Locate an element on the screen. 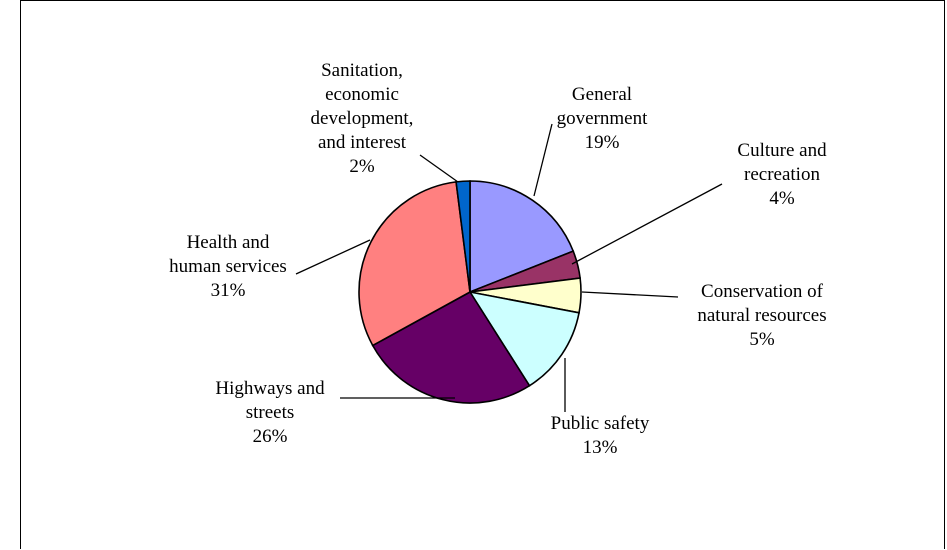 The width and height of the screenshot is (947, 550). slice-label-line: economic is located at coordinates (362, 94).